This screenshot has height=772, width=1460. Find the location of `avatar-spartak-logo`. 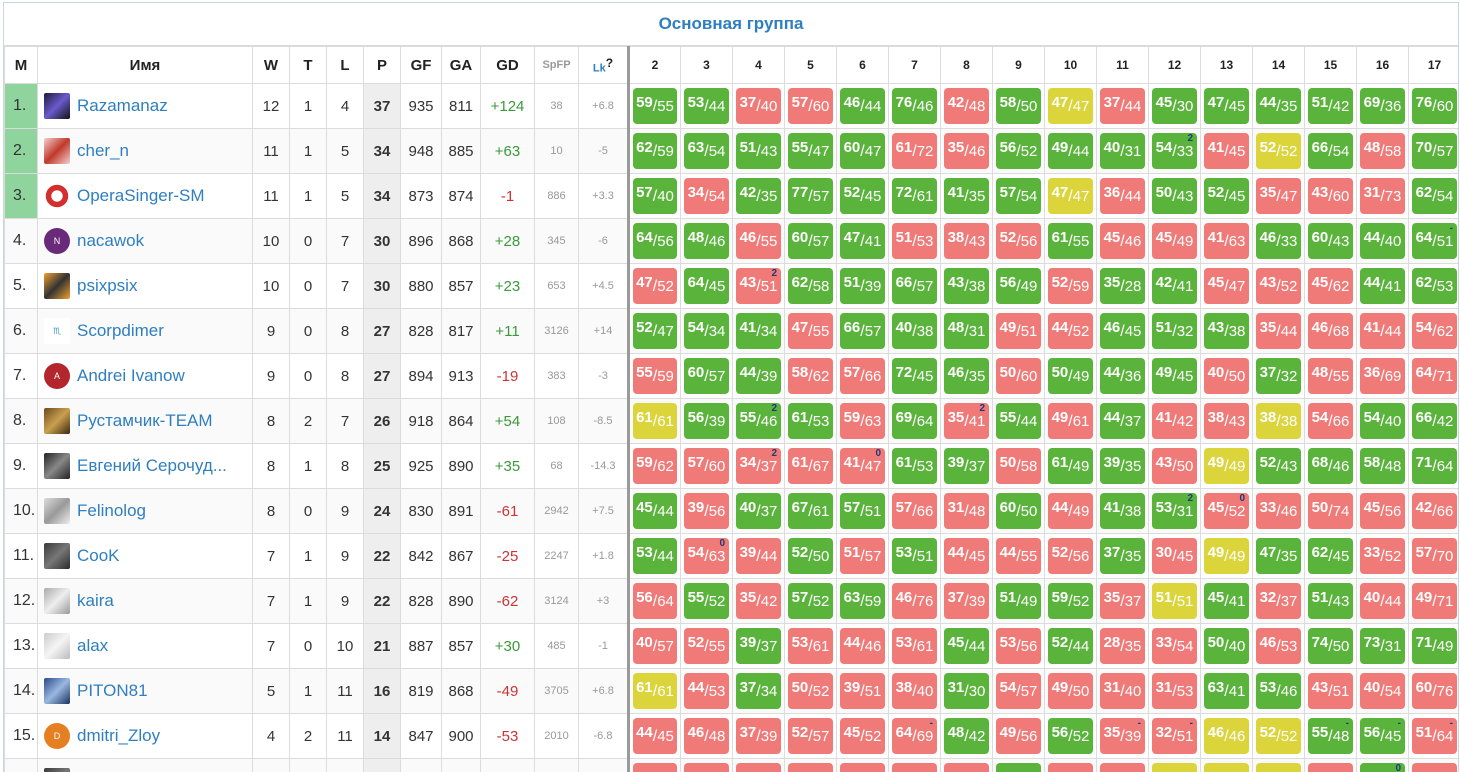

avatar-spartak-logo is located at coordinates (57, 196).